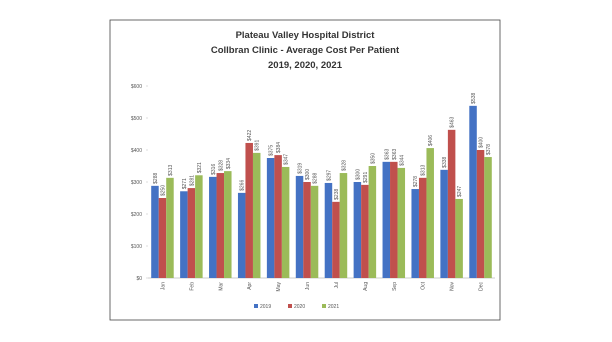 The image size is (612, 342). What do you see at coordinates (305, 65) in the screenshot?
I see `chart-title: 2019, 2020, 2021` at bounding box center [305, 65].